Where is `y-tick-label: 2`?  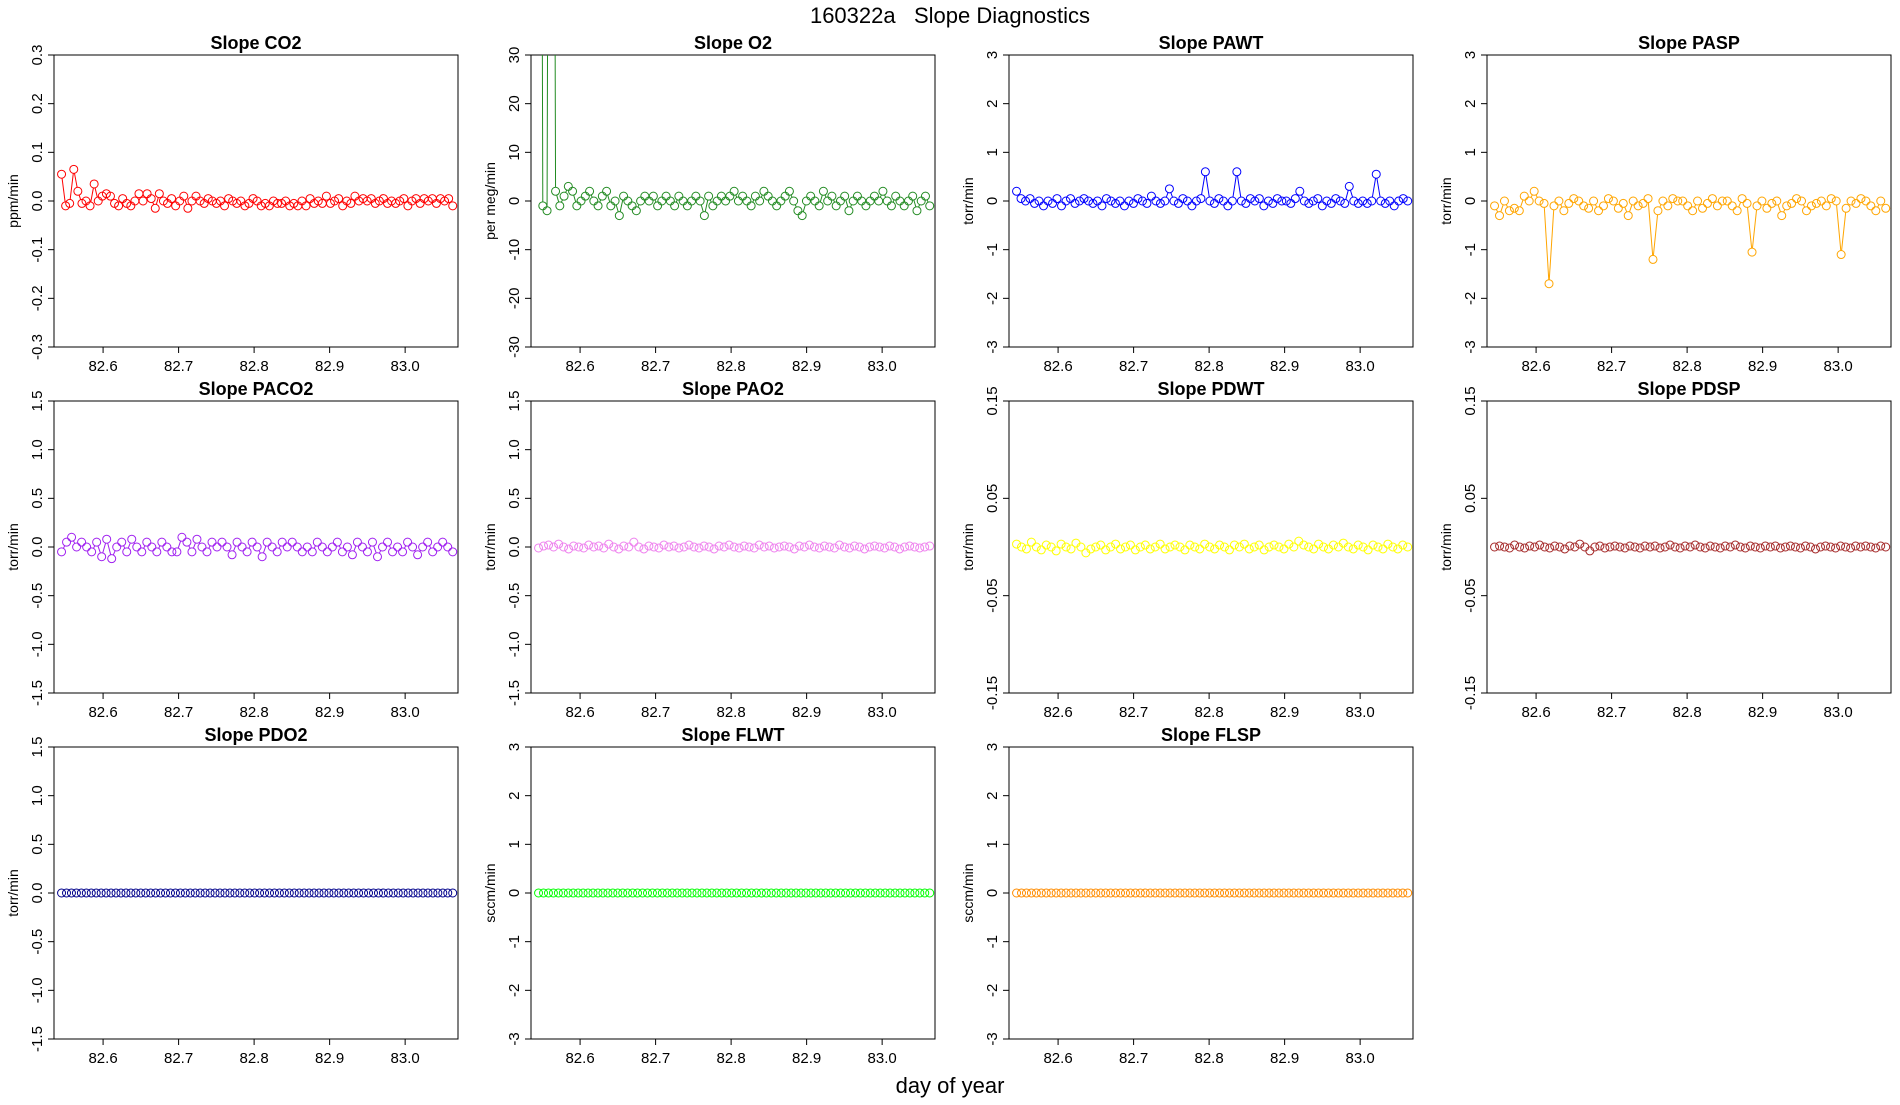 y-tick-label: 2 is located at coordinates (992, 795).